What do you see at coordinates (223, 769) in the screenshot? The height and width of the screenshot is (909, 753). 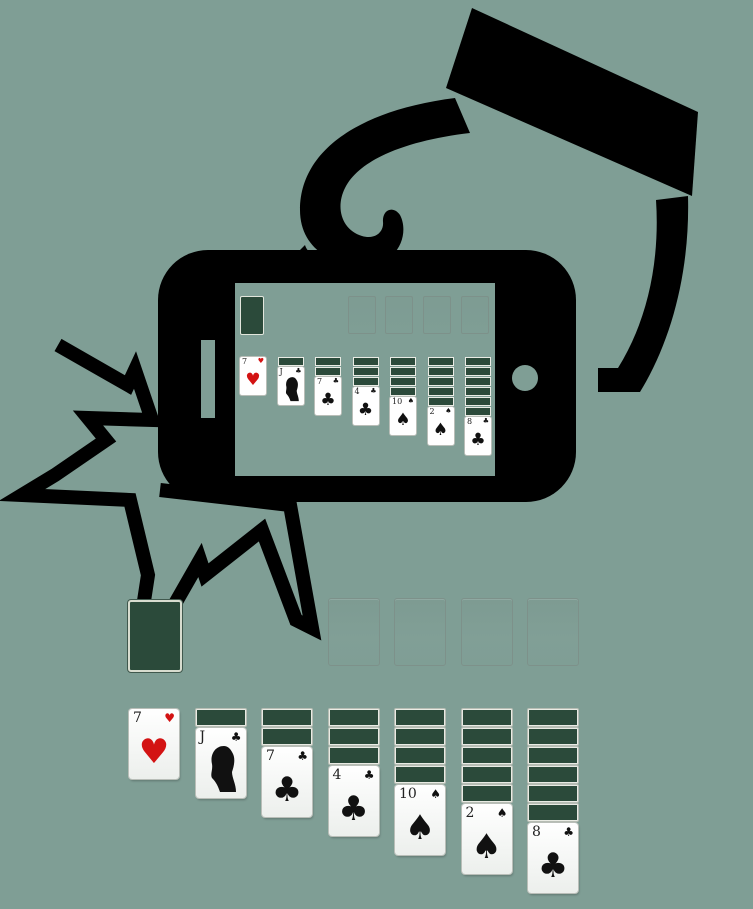 I see `jack-portrait-icon` at bounding box center [223, 769].